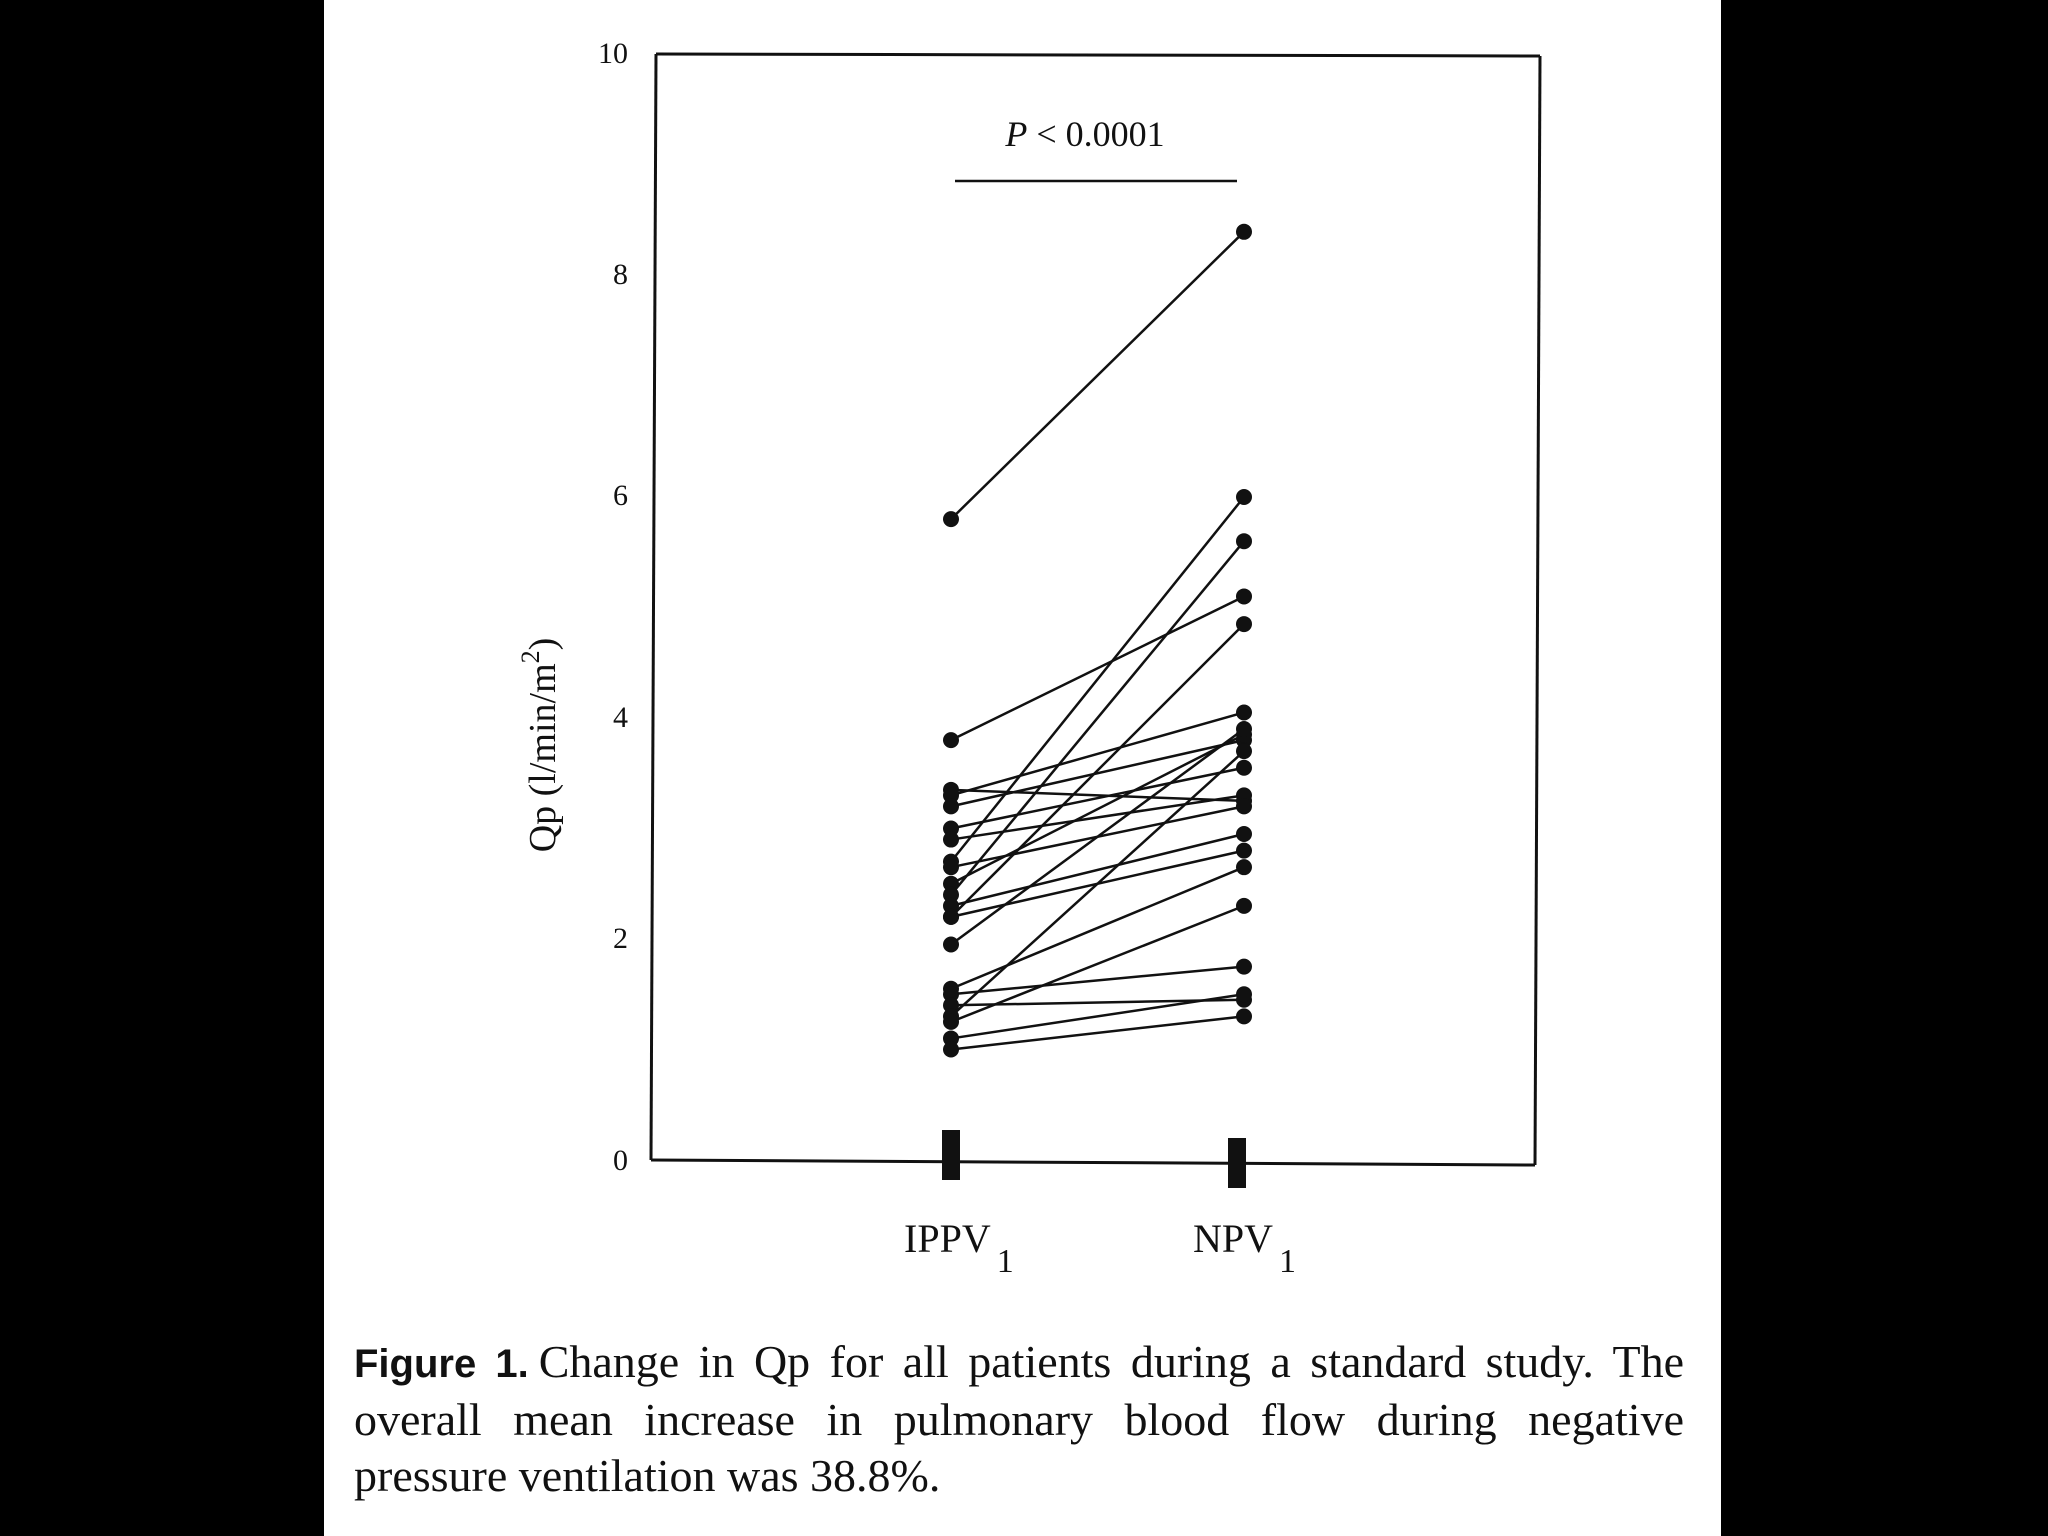  What do you see at coordinates (1095, 134) in the screenshot?
I see `p-value-rest: < 0.0001` at bounding box center [1095, 134].